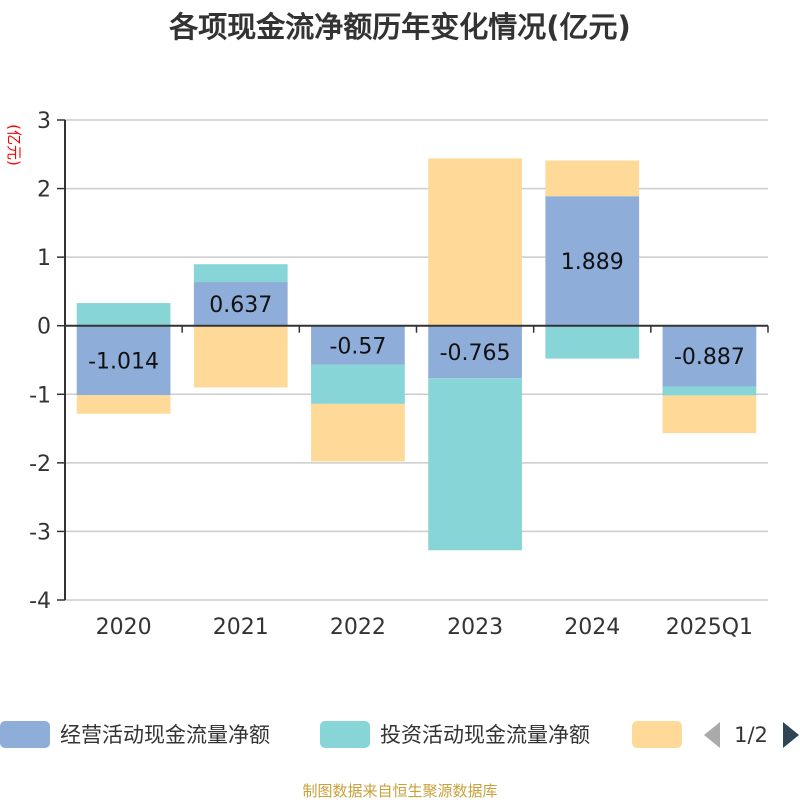  I want to click on legend-next-page-icon, so click(791, 735).